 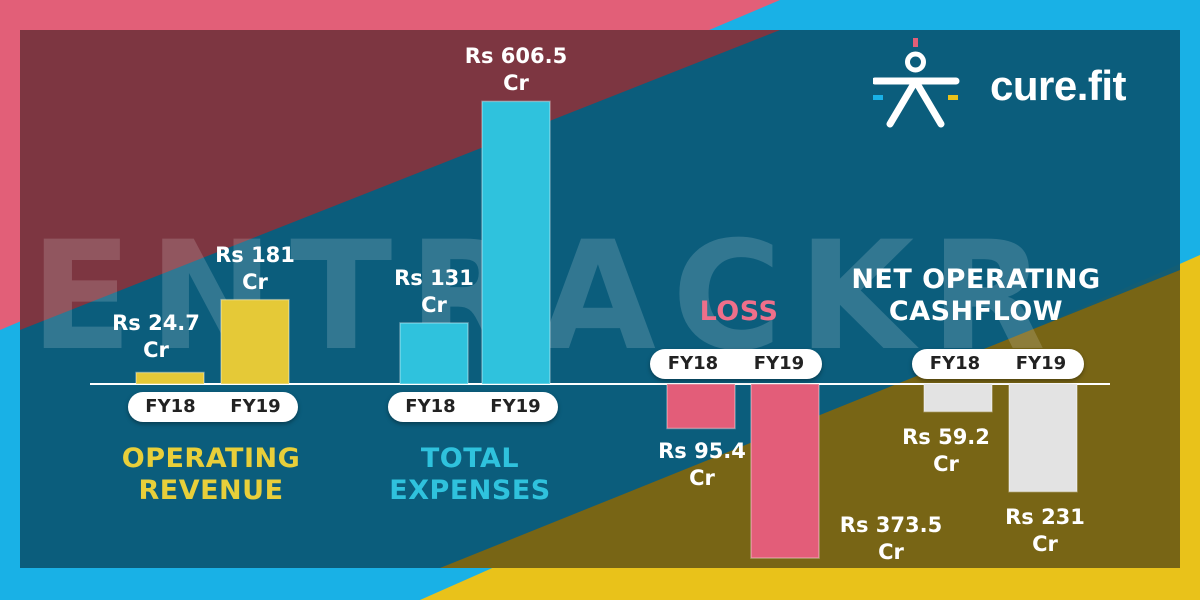 What do you see at coordinates (785, 471) in the screenshot?
I see `loss-bar-fy19` at bounding box center [785, 471].